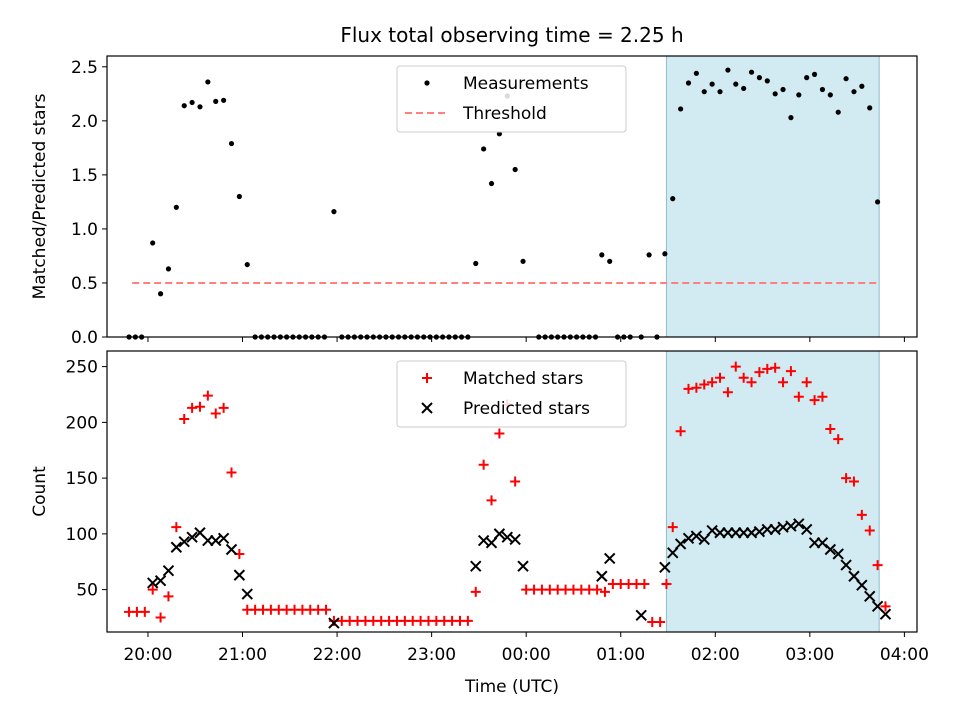 This screenshot has width=960, height=720. Describe the element at coordinates (431, 655) in the screenshot. I see `x-tick-label: 23:00` at that location.